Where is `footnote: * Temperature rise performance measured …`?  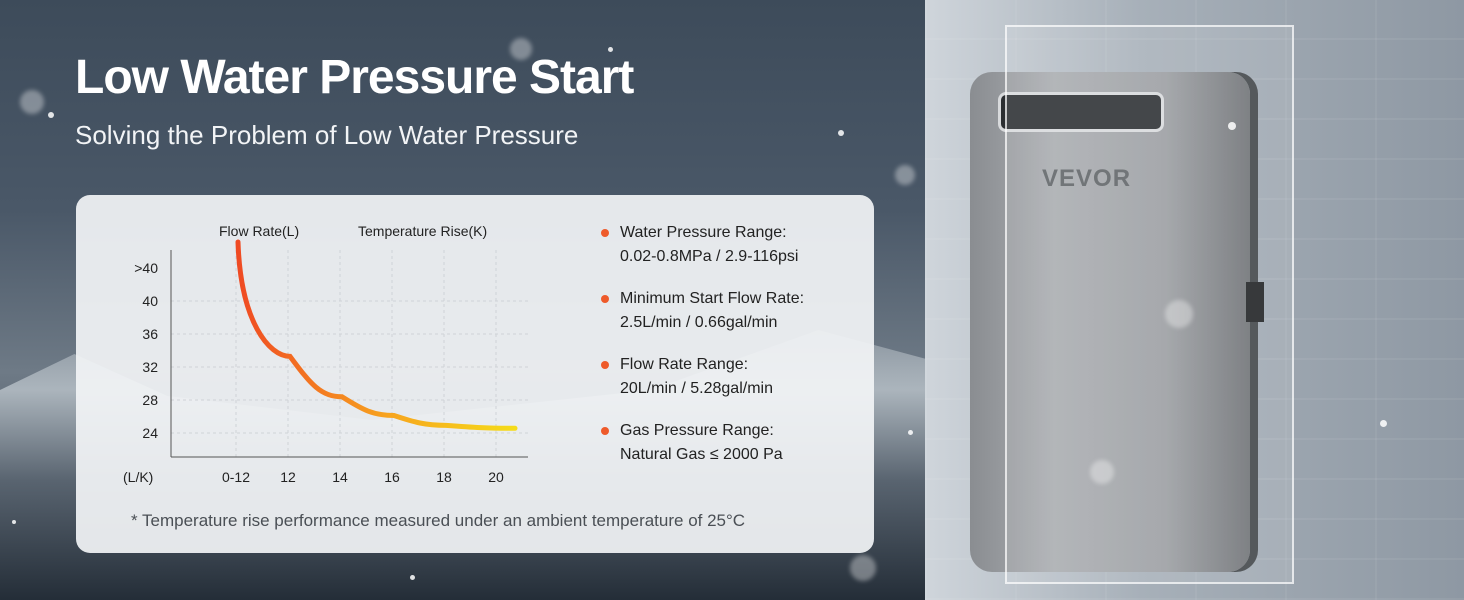
footnote: * Temperature rise performance measured … is located at coordinates (438, 520).